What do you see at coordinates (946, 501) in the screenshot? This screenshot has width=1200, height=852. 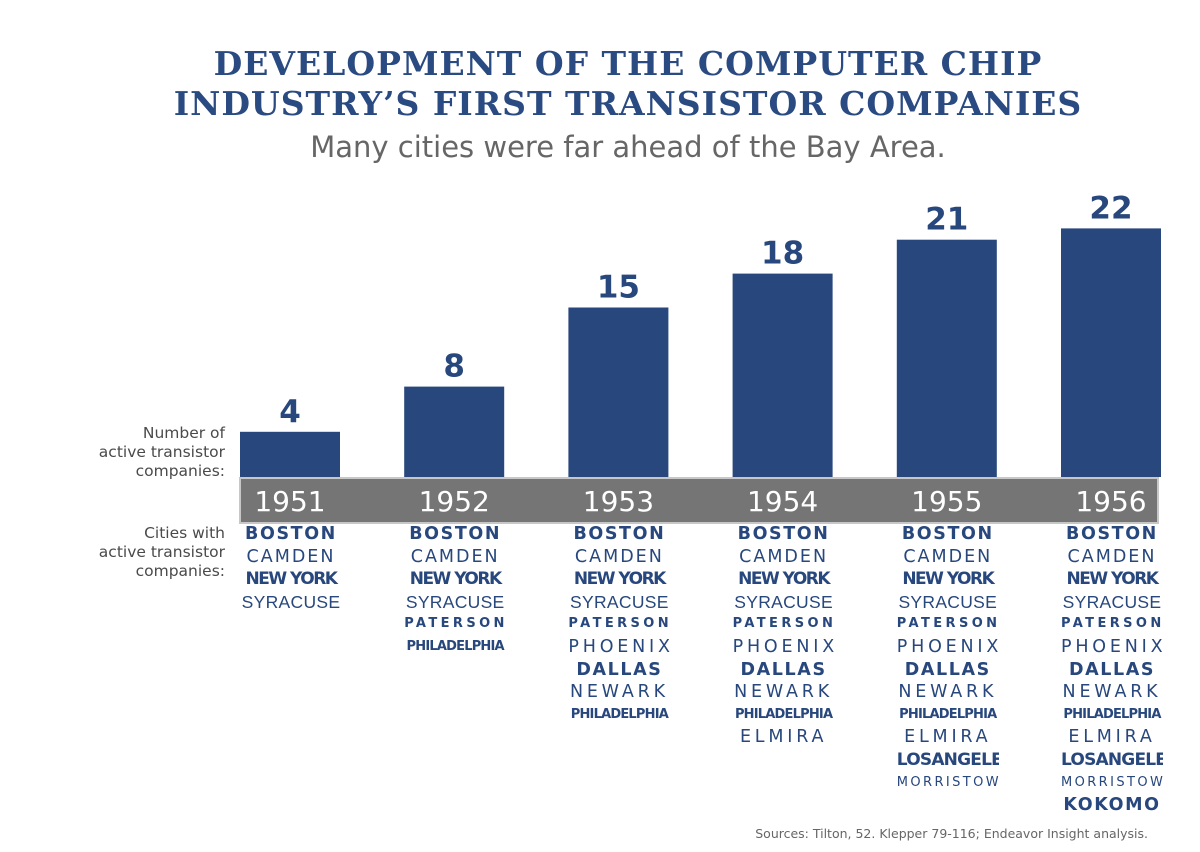 I see `year-label-1955: 1955` at bounding box center [946, 501].